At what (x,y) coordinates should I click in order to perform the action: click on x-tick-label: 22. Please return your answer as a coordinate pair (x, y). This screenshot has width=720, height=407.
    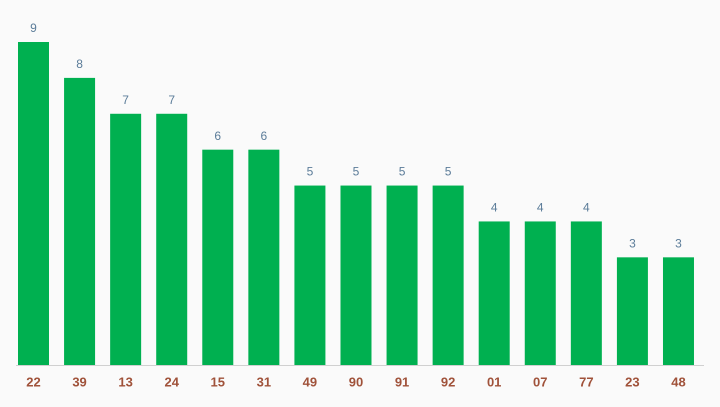
    Looking at the image, I should click on (33, 381).